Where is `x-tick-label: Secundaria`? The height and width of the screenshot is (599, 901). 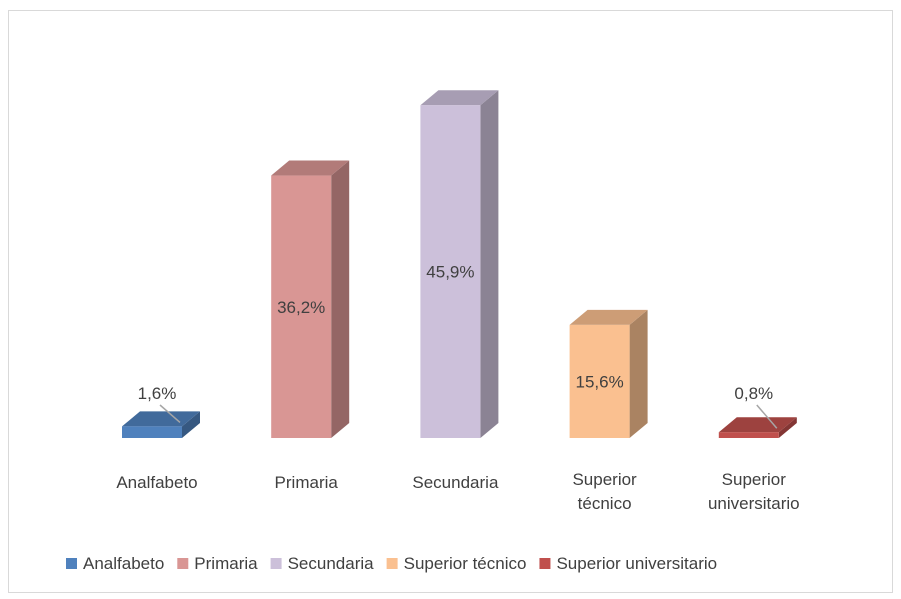
x-tick-label: Secundaria is located at coordinates (455, 482).